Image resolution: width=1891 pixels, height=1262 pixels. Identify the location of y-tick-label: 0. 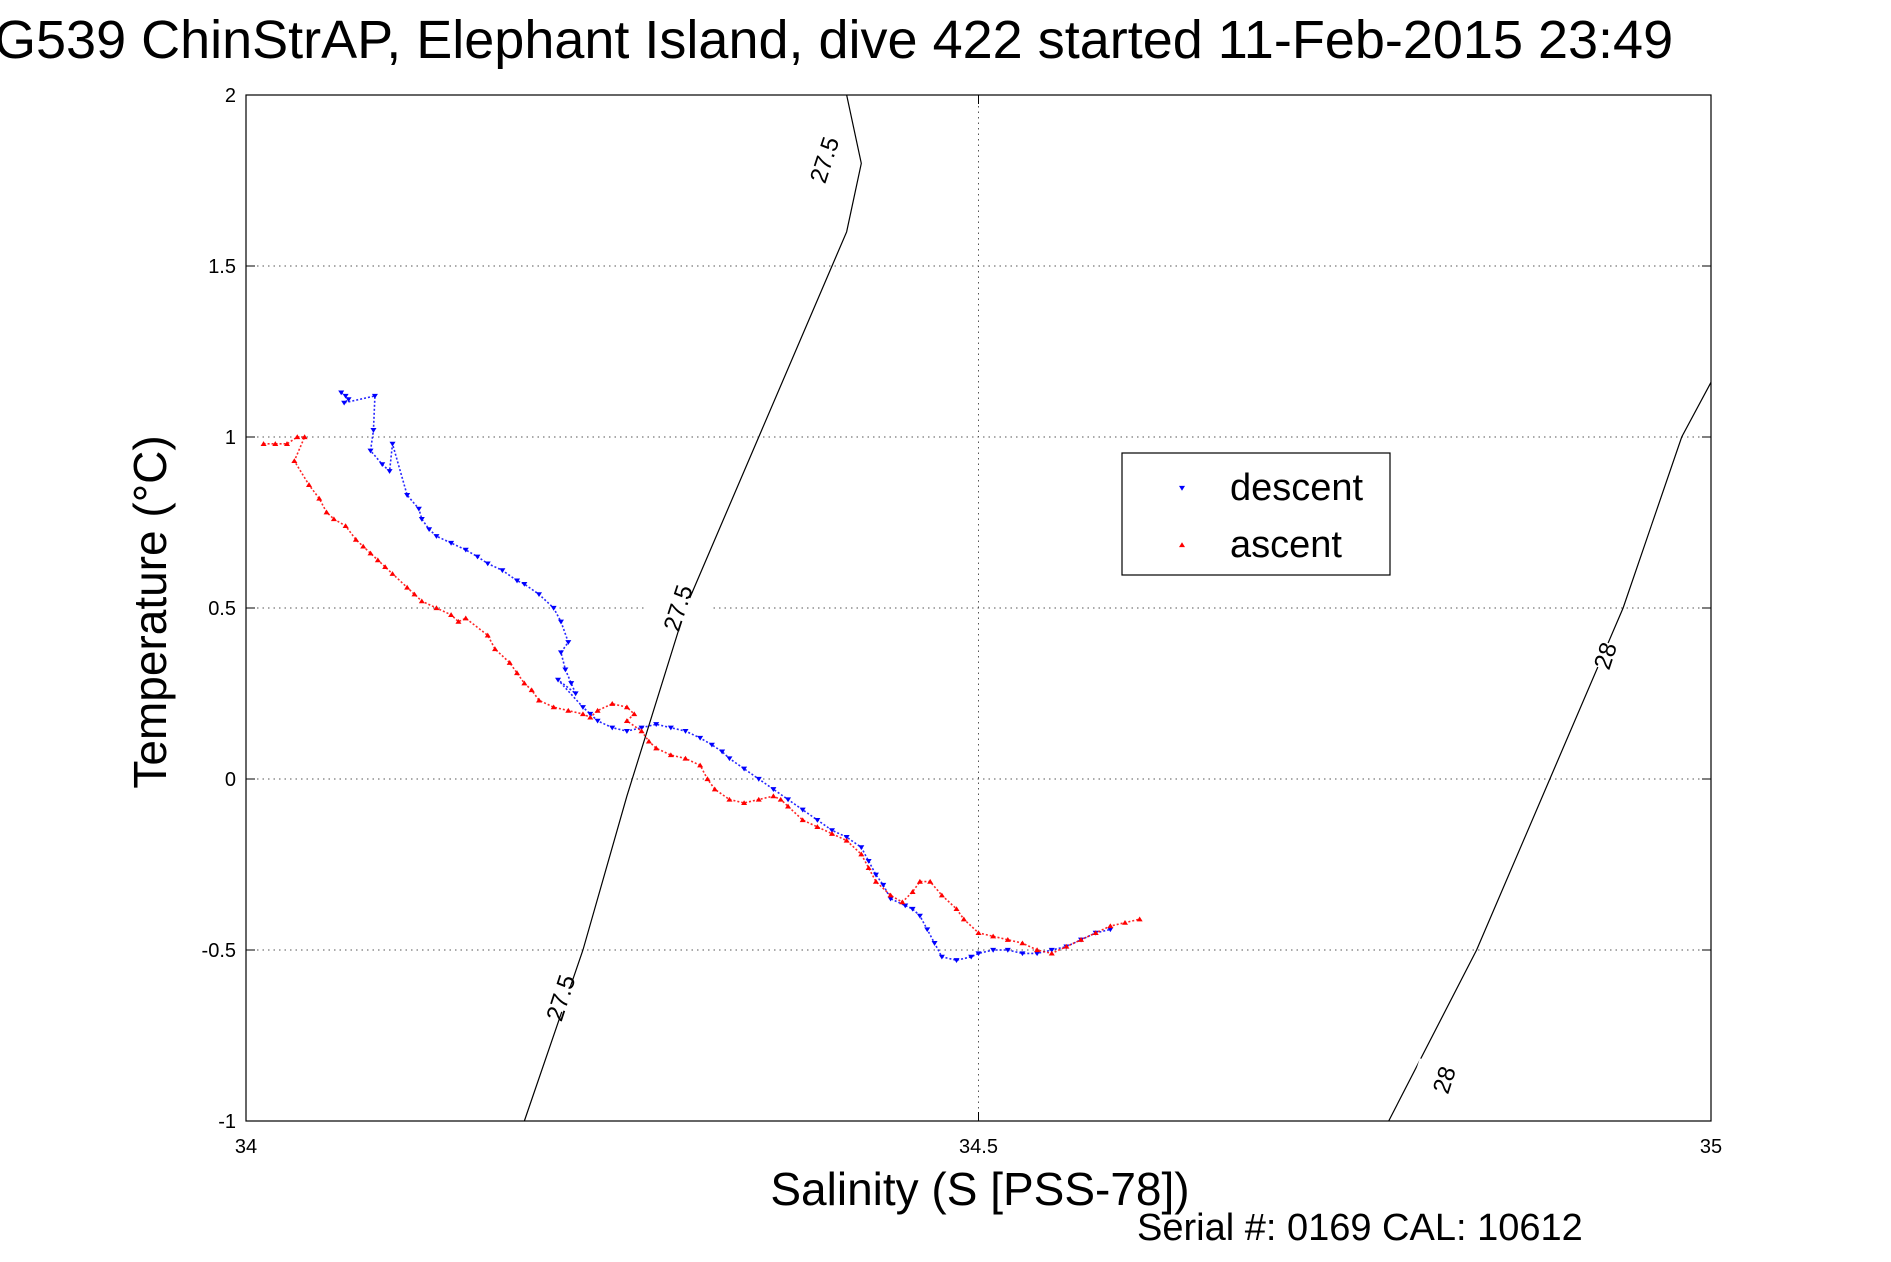
(230, 780).